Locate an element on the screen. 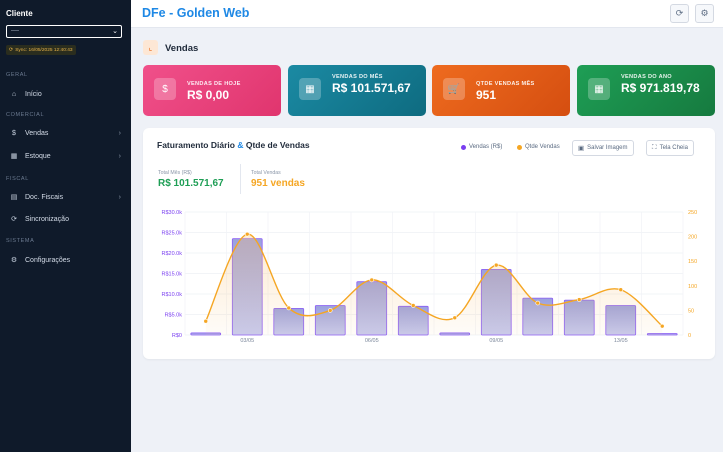 The width and height of the screenshot is (723, 452). expand-icon: ⛶ is located at coordinates (654, 147).